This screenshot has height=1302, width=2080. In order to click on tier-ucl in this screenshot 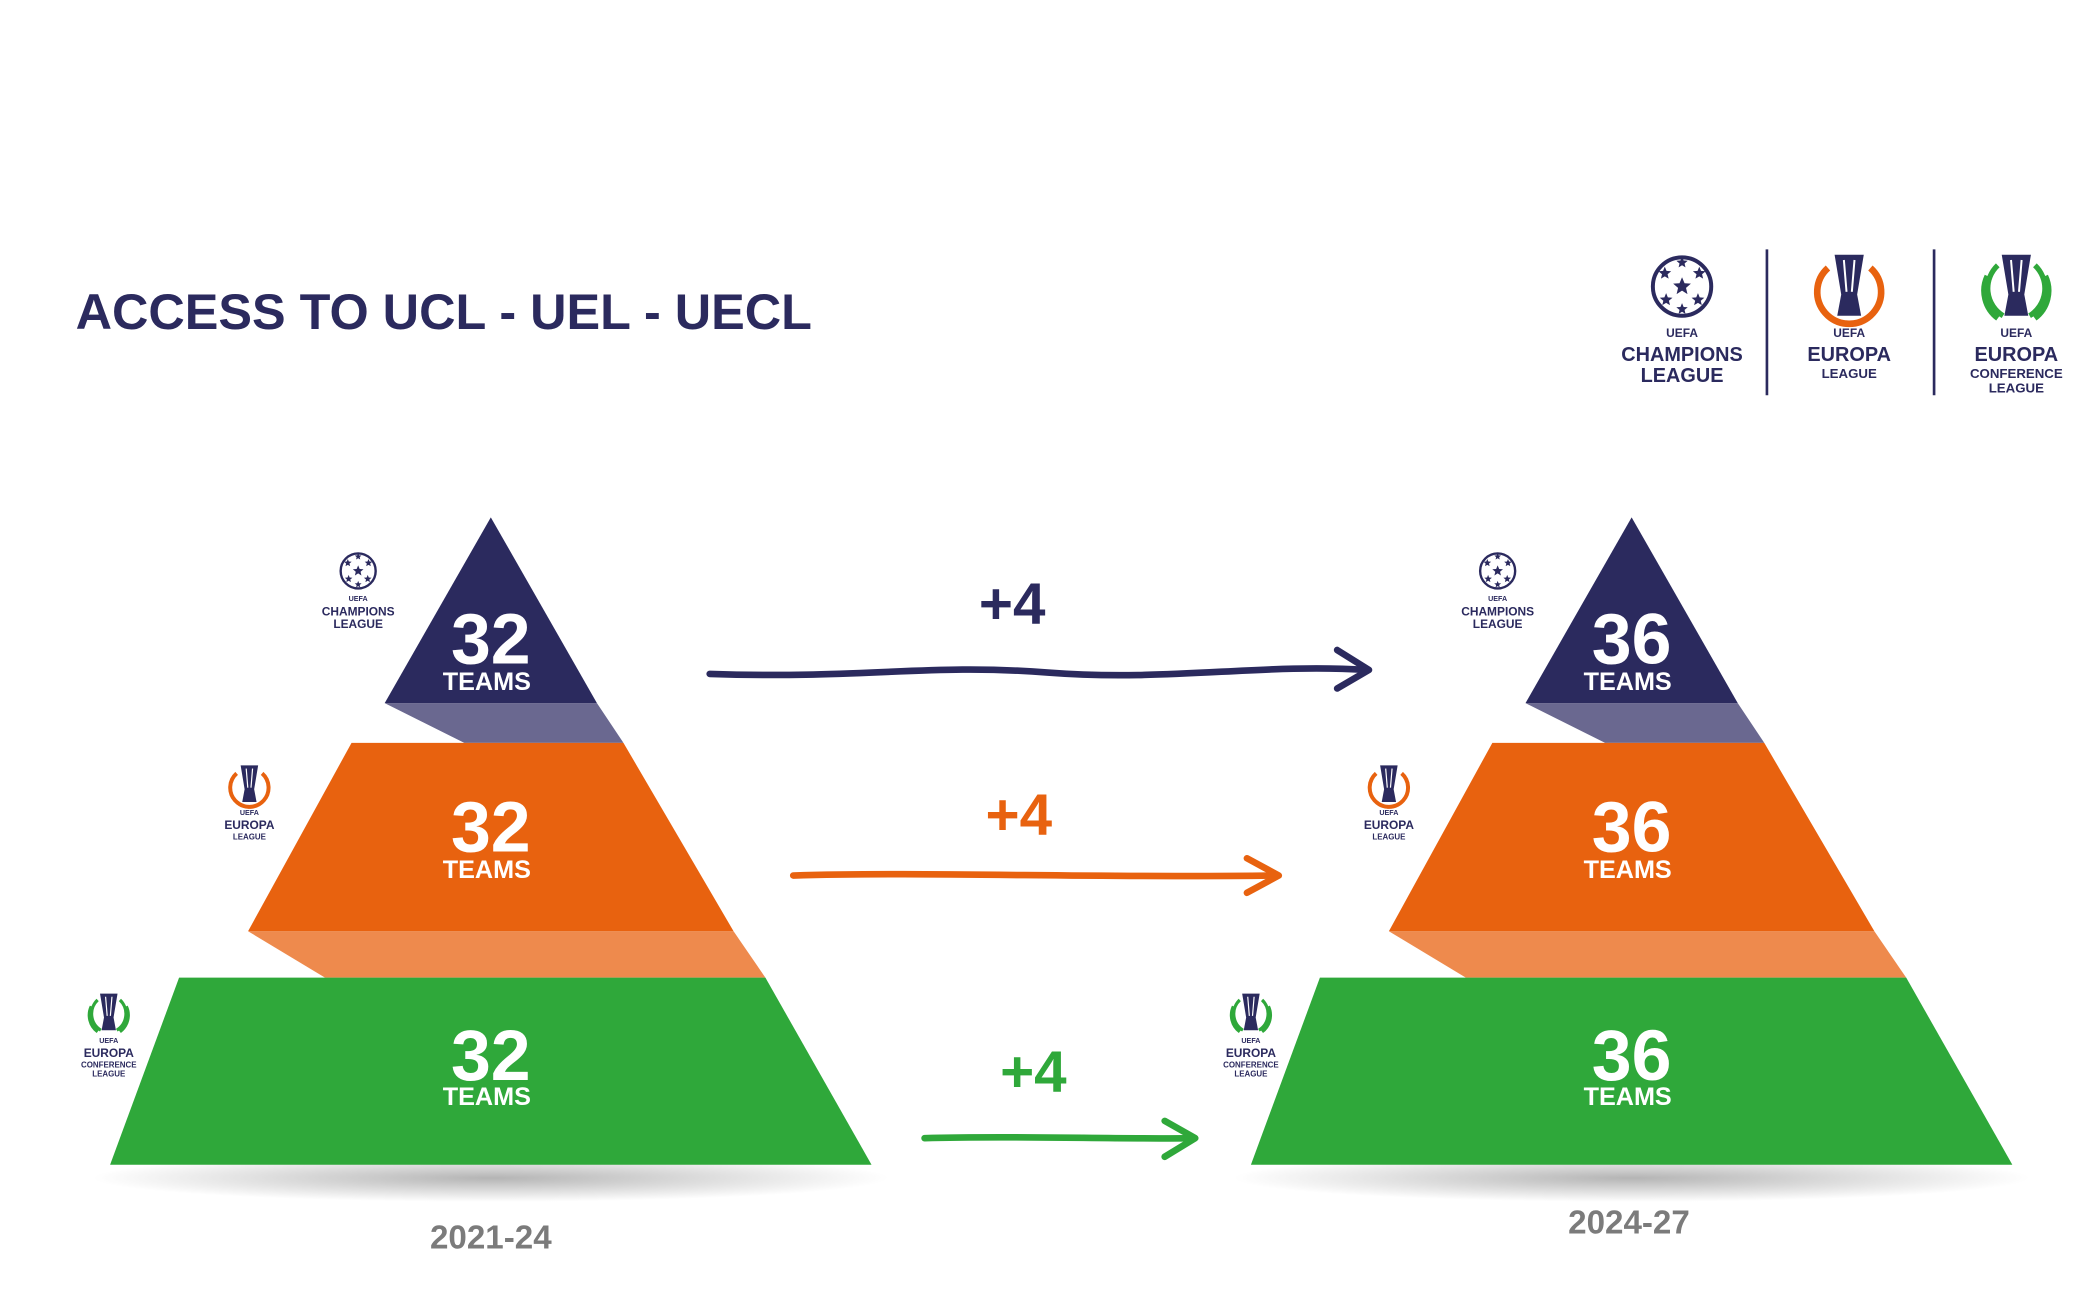, I will do `click(490, 610)`.